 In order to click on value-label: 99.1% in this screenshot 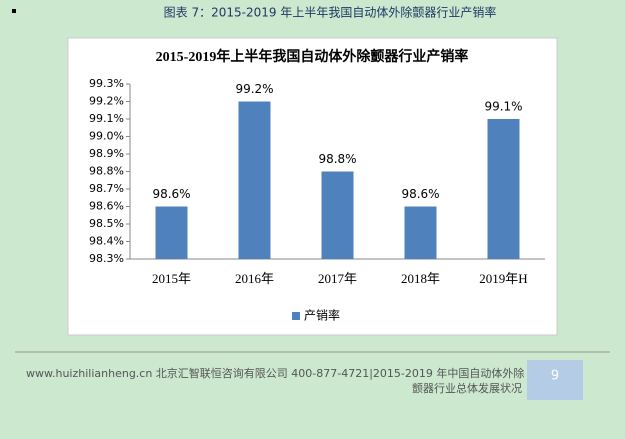, I will do `click(503, 107)`.